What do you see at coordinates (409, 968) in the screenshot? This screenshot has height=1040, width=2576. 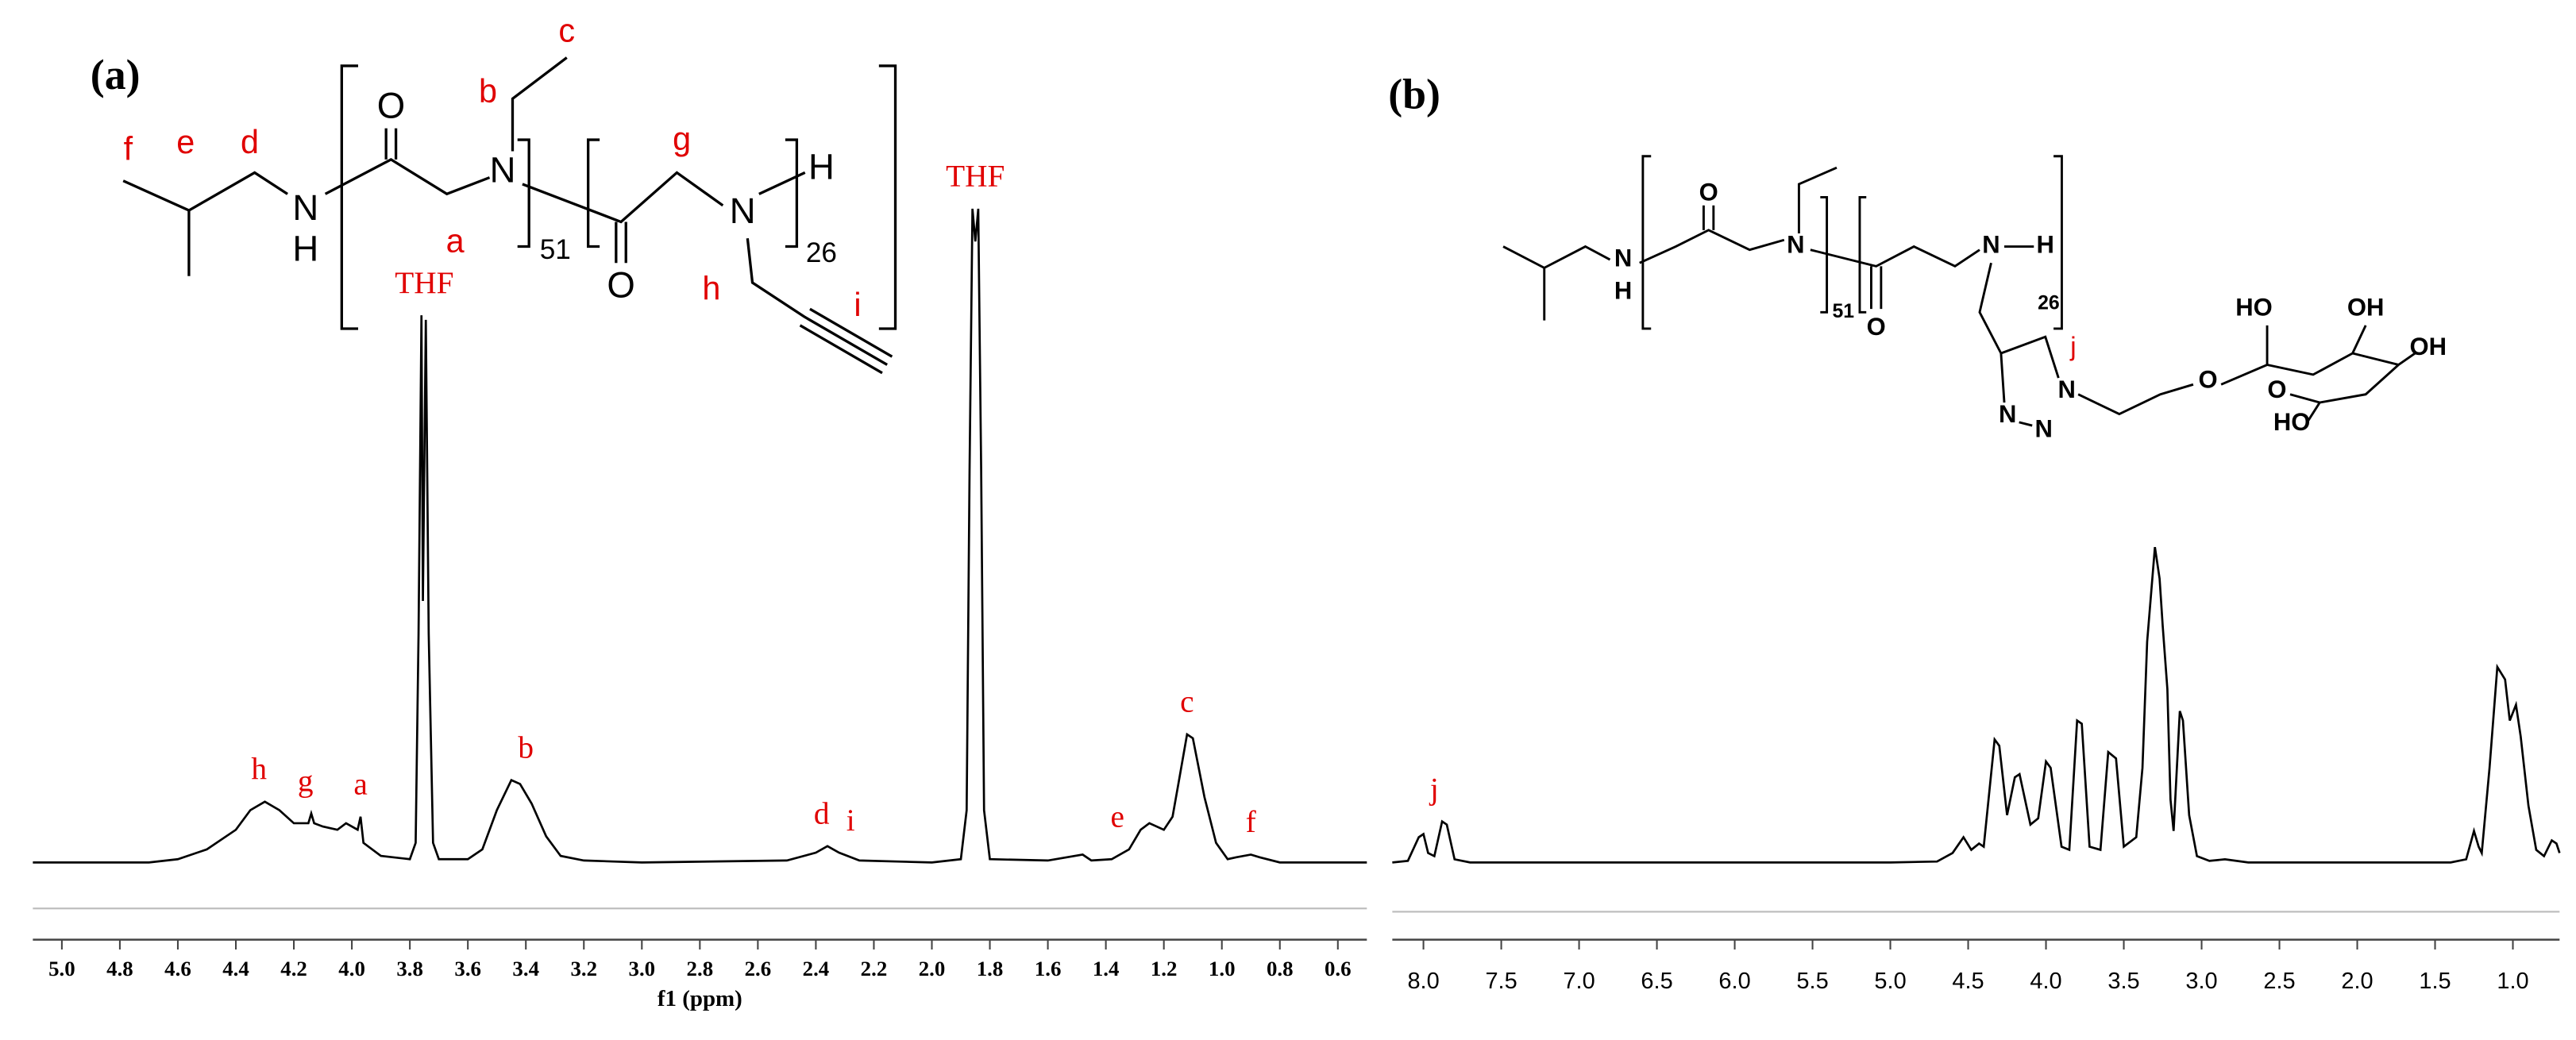 I see `x-tick-label: 3.8` at bounding box center [409, 968].